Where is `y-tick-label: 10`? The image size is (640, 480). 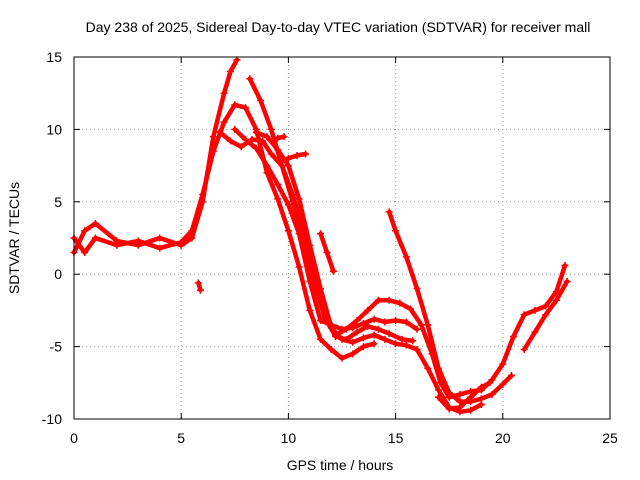
y-tick-label: 10 is located at coordinates (54, 129).